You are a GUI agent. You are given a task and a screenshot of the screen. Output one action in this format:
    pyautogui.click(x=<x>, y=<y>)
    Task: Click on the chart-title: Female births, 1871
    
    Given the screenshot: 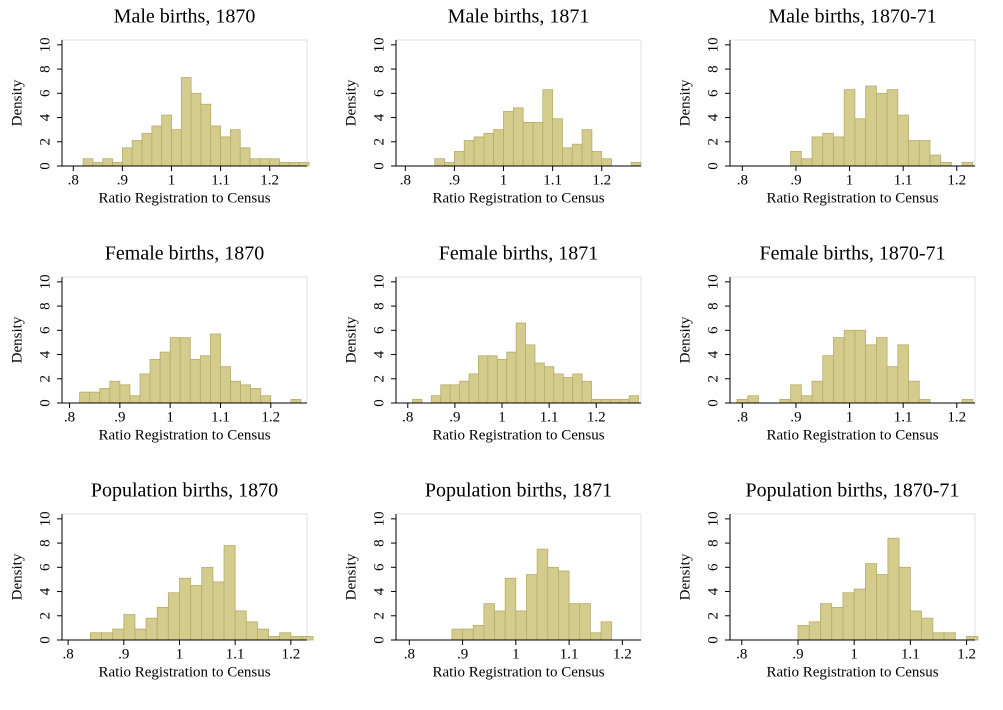 What is the action you would take?
    pyautogui.click(x=518, y=254)
    